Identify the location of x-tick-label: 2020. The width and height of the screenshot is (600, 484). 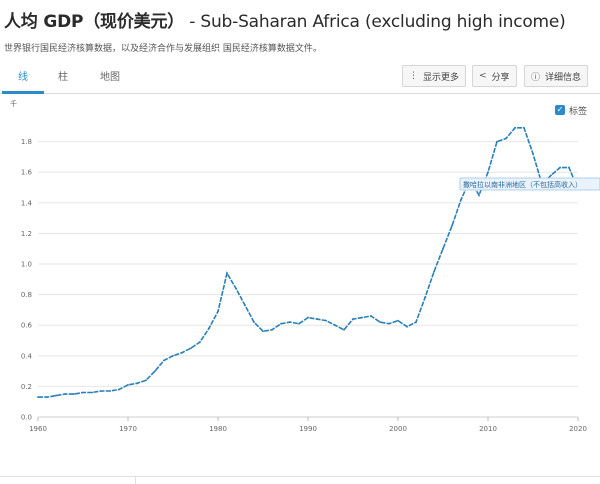
(578, 429).